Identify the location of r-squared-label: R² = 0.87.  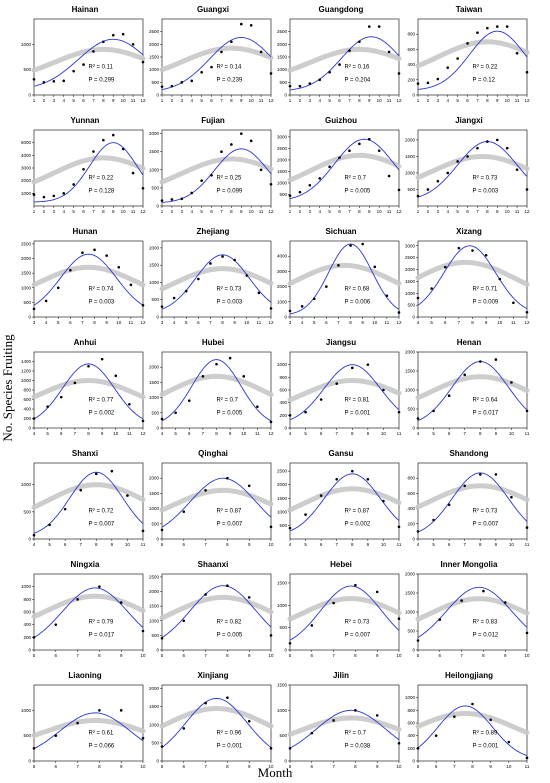
(230, 511).